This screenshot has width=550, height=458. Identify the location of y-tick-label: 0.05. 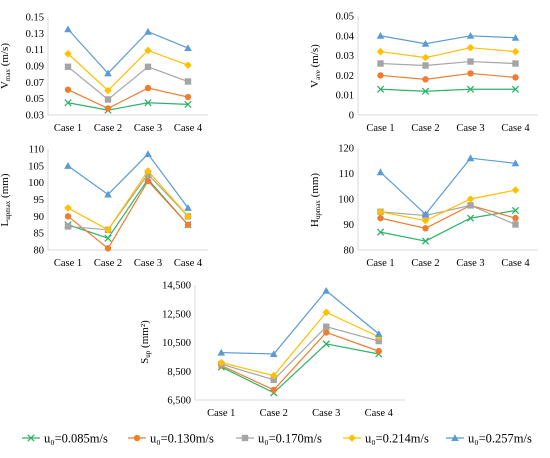
(345, 17).